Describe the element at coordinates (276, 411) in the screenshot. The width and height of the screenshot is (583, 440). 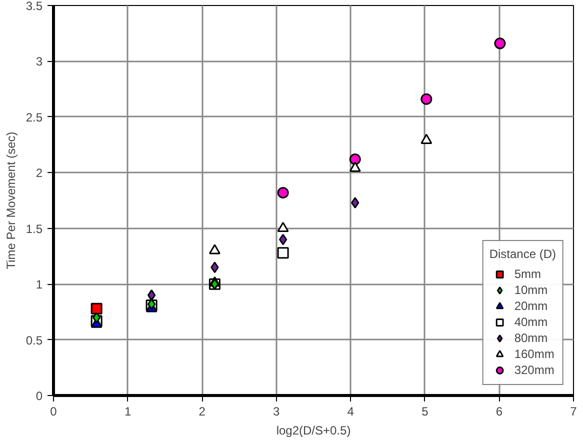
I see `x-tick-label: 3` at that location.